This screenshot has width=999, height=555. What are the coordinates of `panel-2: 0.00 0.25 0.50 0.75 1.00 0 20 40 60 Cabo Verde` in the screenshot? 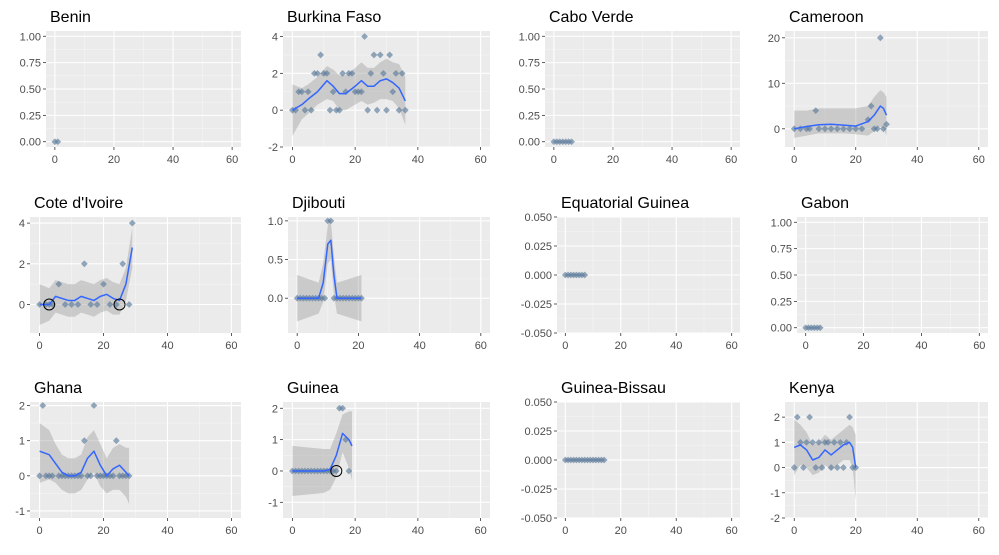 It's located at (629, 87).